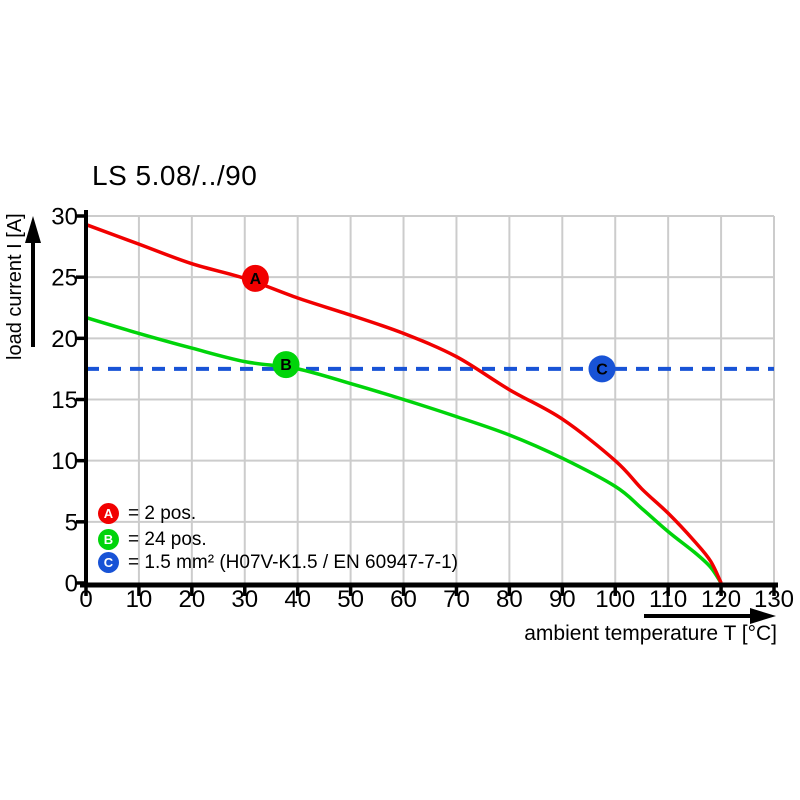  Describe the element at coordinates (297, 599) in the screenshot. I see `x-tick-label: 40` at that location.